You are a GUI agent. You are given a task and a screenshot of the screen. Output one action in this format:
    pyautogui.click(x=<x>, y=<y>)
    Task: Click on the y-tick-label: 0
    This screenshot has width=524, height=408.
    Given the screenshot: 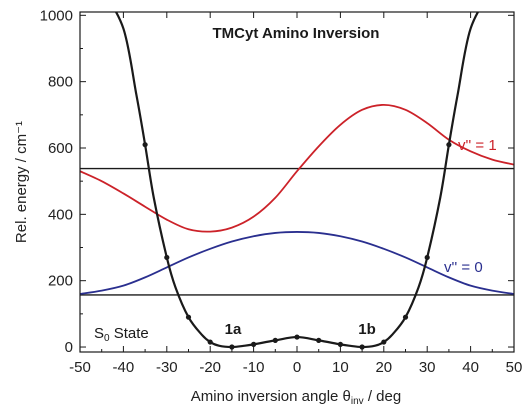 What is the action you would take?
    pyautogui.click(x=69, y=347)
    